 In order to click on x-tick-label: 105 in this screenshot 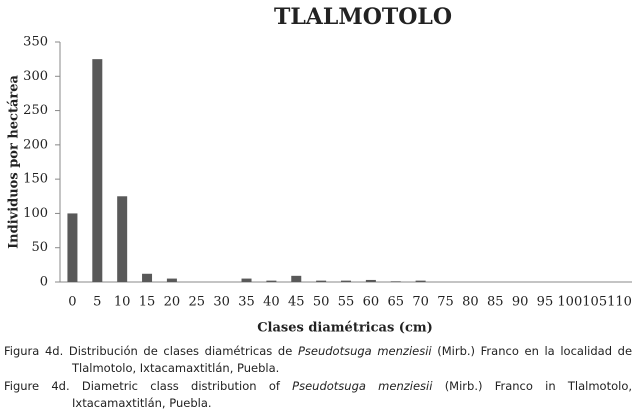, I will do `click(594, 302)`.